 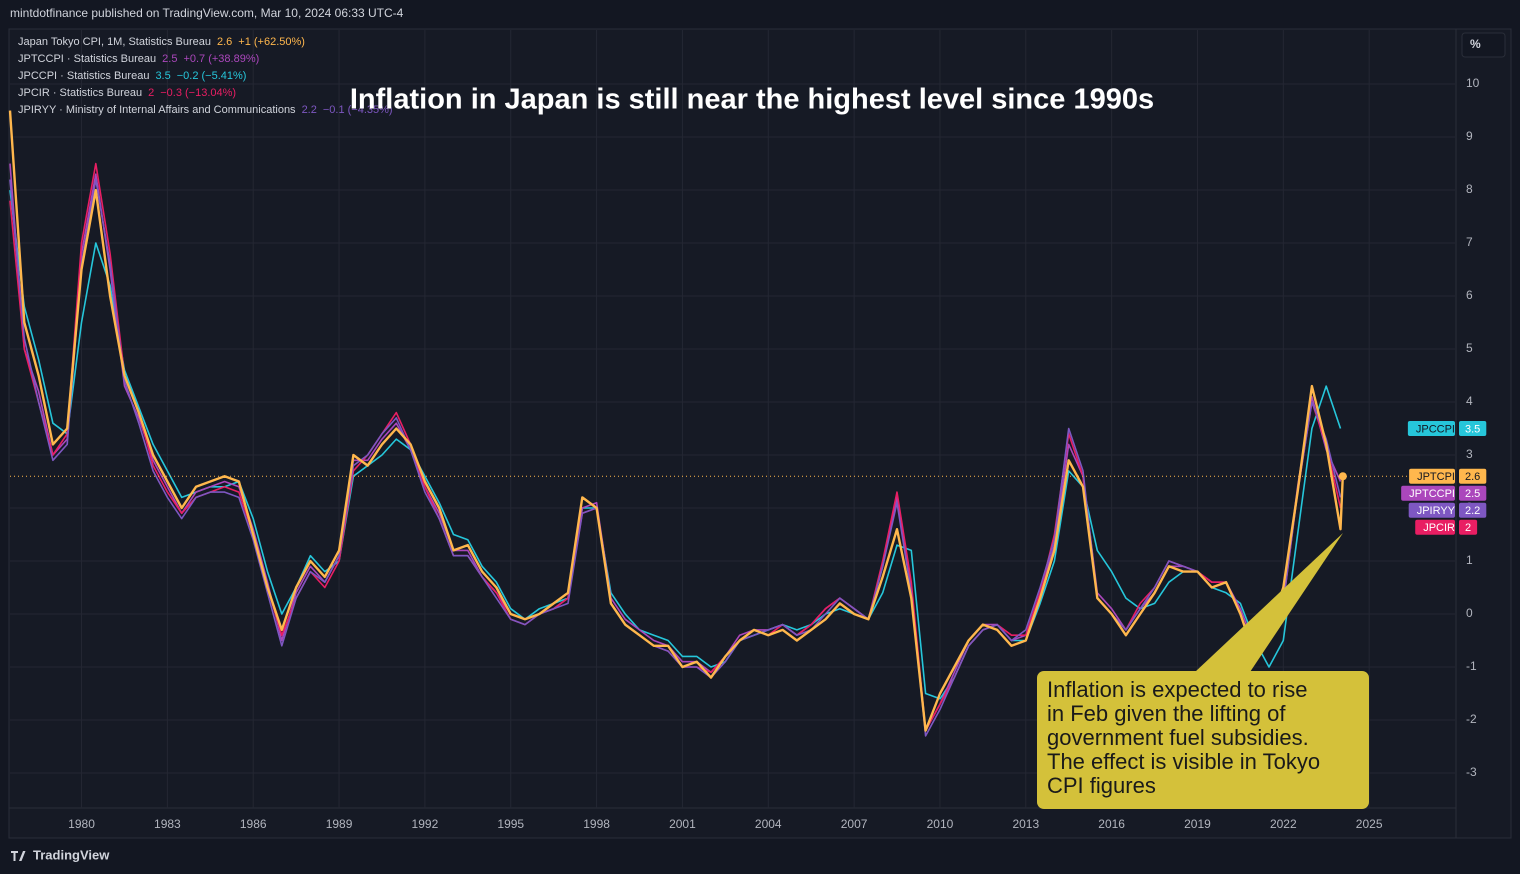 I want to click on price-tag-value: 2.5, so click(x=1472, y=494).